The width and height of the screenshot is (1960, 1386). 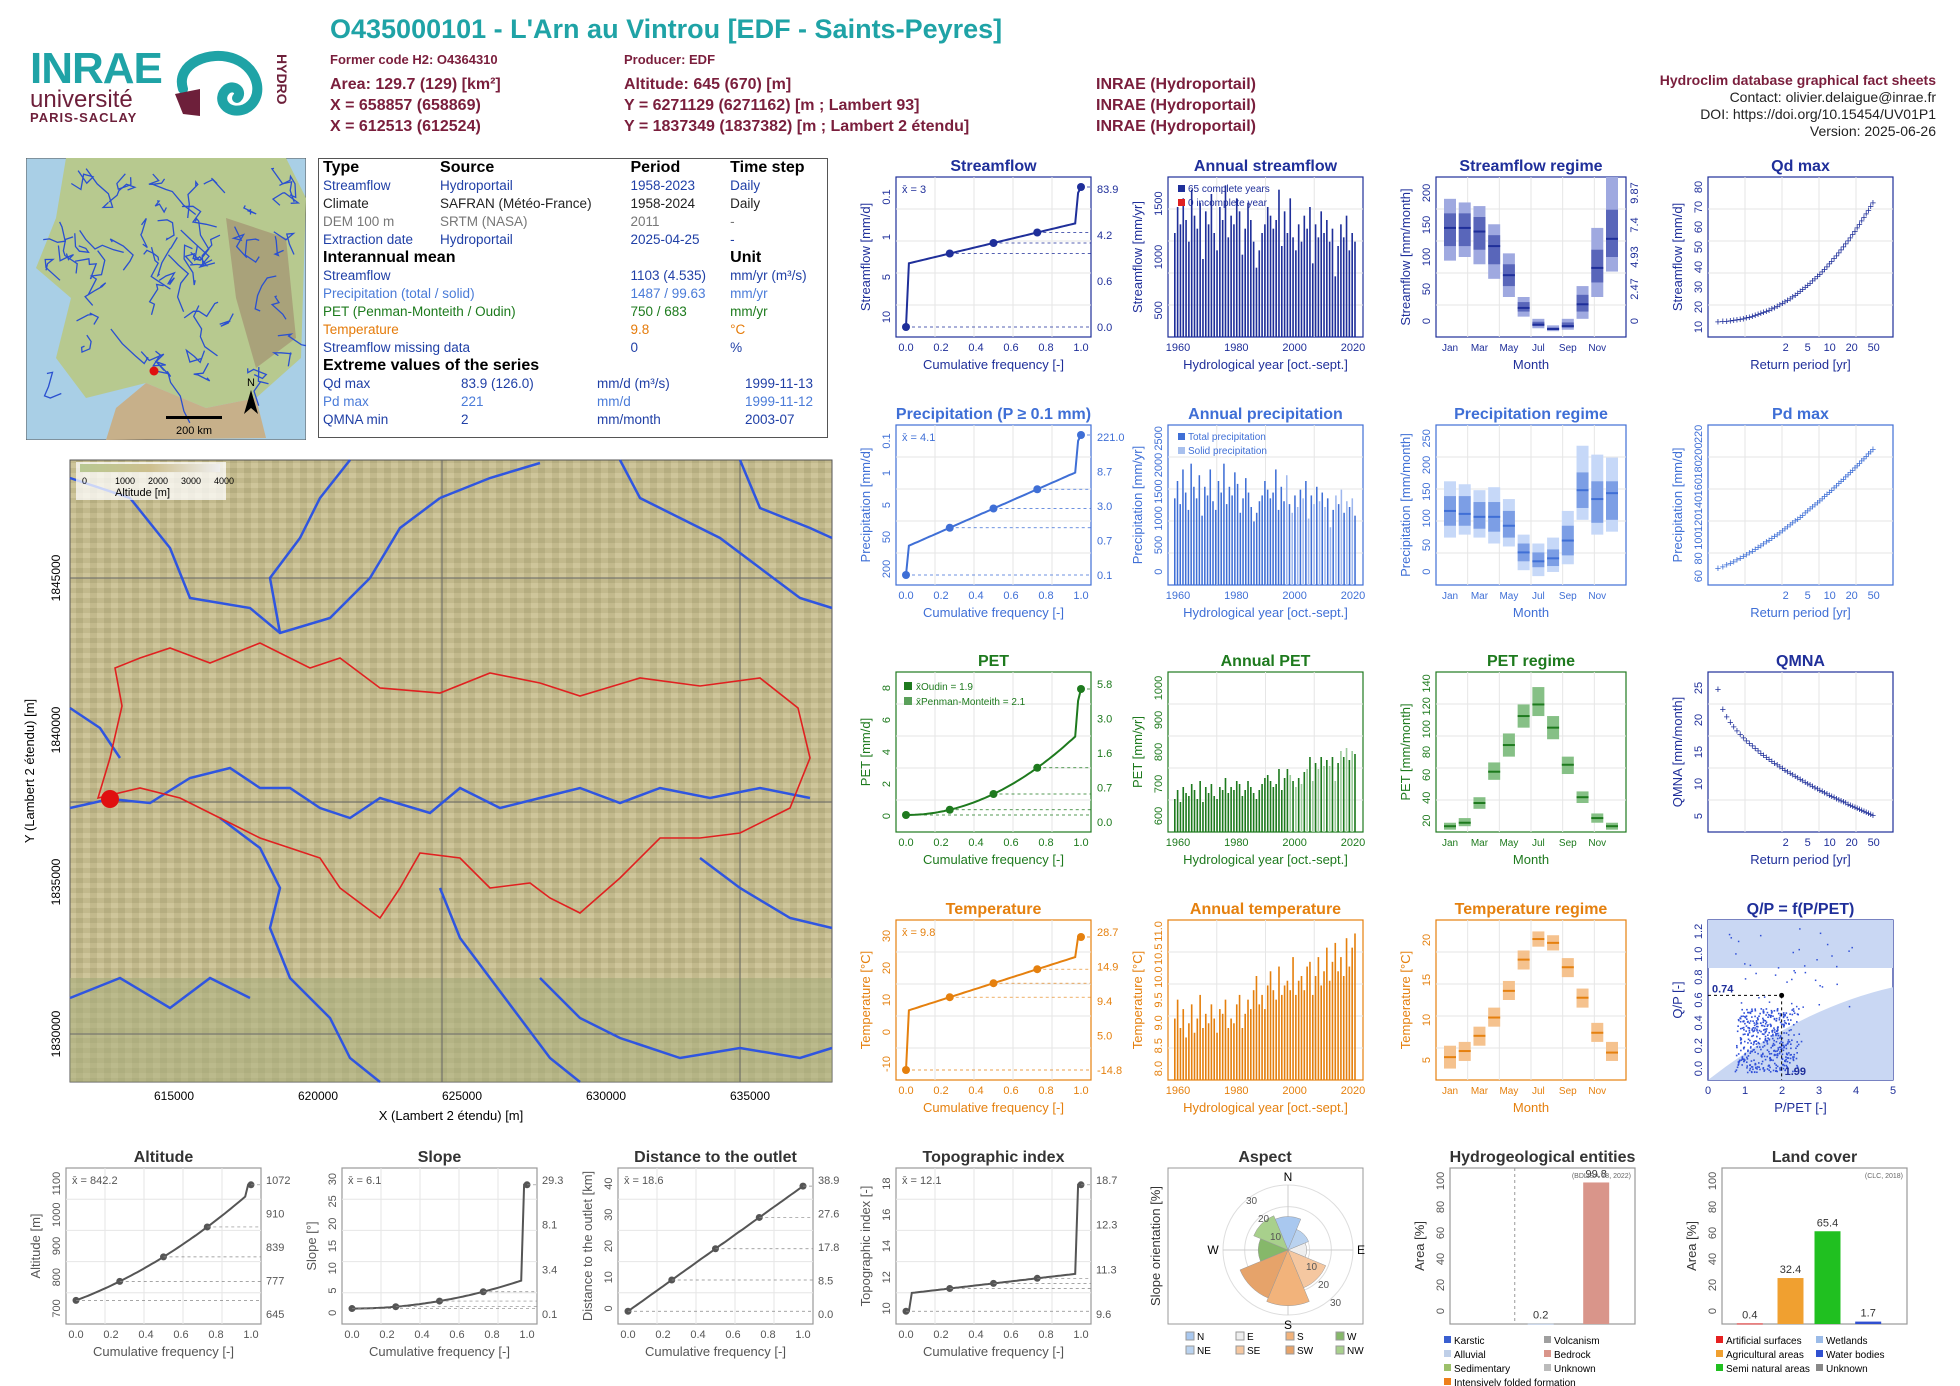 I want to click on qmna-xtick: 5, so click(x=1808, y=843).